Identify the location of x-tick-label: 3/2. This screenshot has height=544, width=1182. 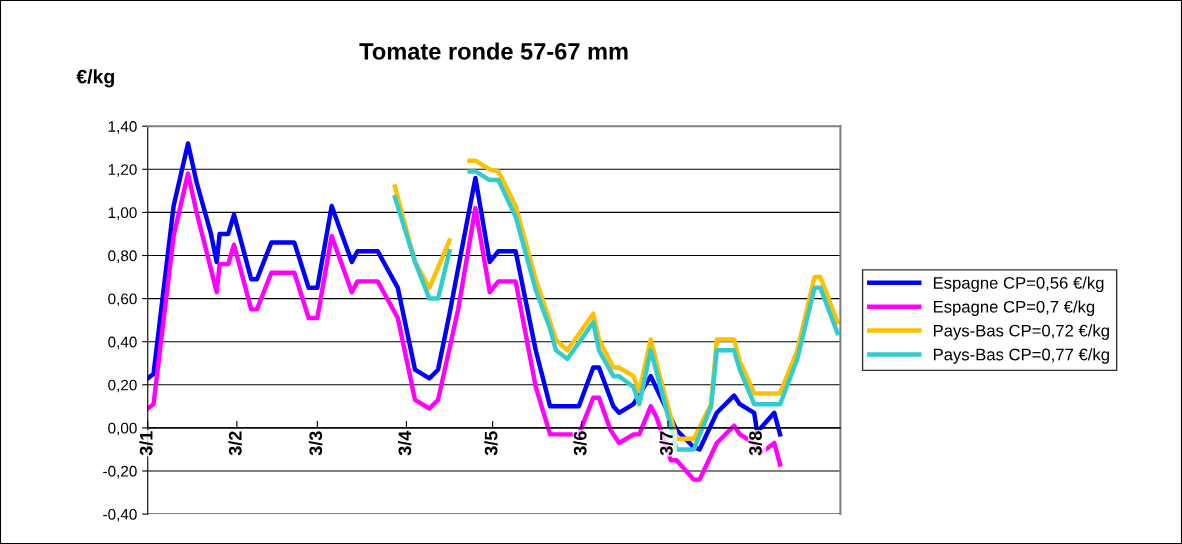
(235, 443).